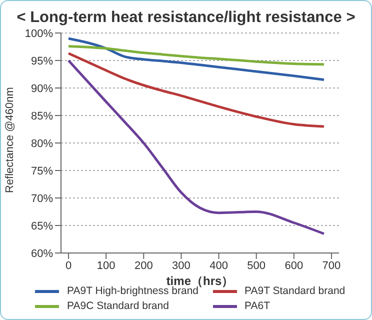  I want to click on x-tick-label: 200, so click(143, 266).